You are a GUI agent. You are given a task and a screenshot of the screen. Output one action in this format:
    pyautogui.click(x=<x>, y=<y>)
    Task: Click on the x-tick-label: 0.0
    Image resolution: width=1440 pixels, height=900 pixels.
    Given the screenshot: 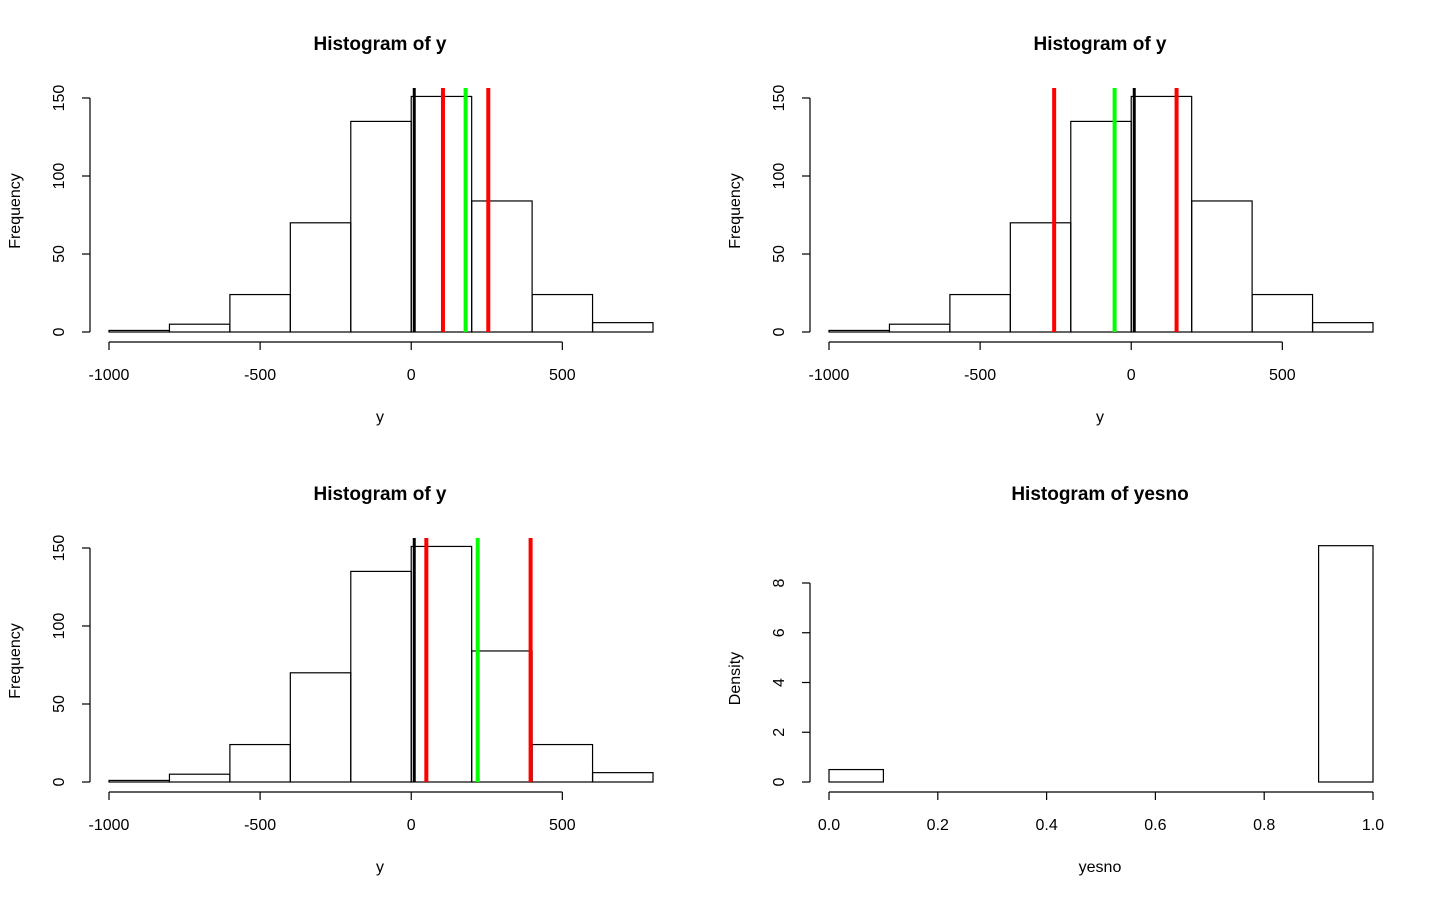 What is the action you would take?
    pyautogui.click(x=829, y=825)
    